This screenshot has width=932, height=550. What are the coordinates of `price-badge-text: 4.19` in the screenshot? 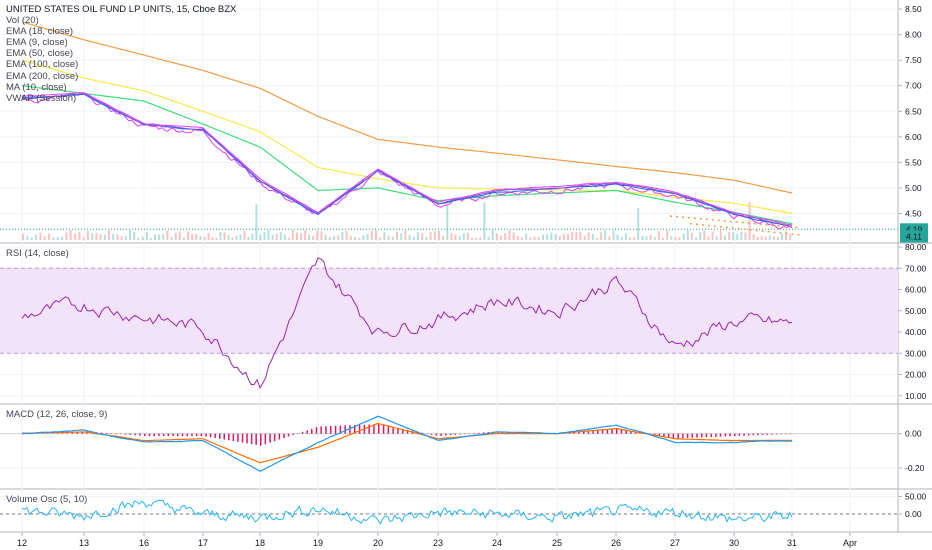 It's located at (914, 229).